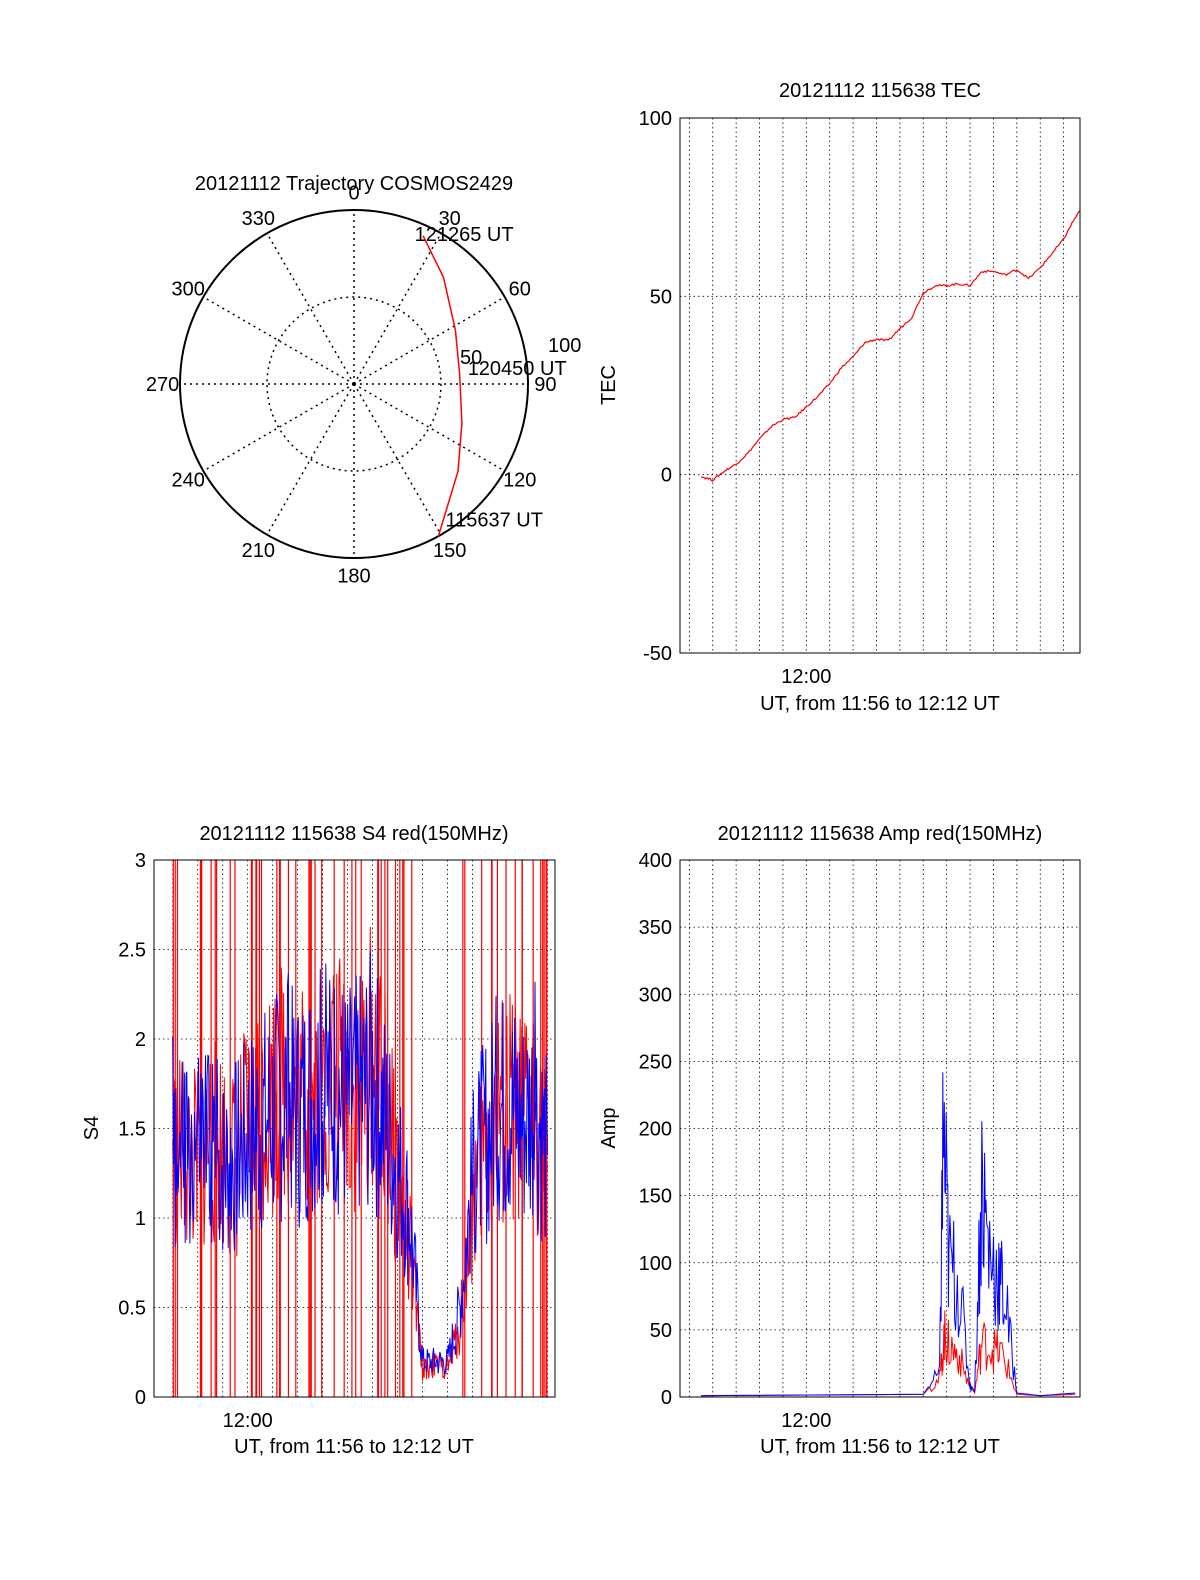  I want to click on tec-grid, so click(880, 385).